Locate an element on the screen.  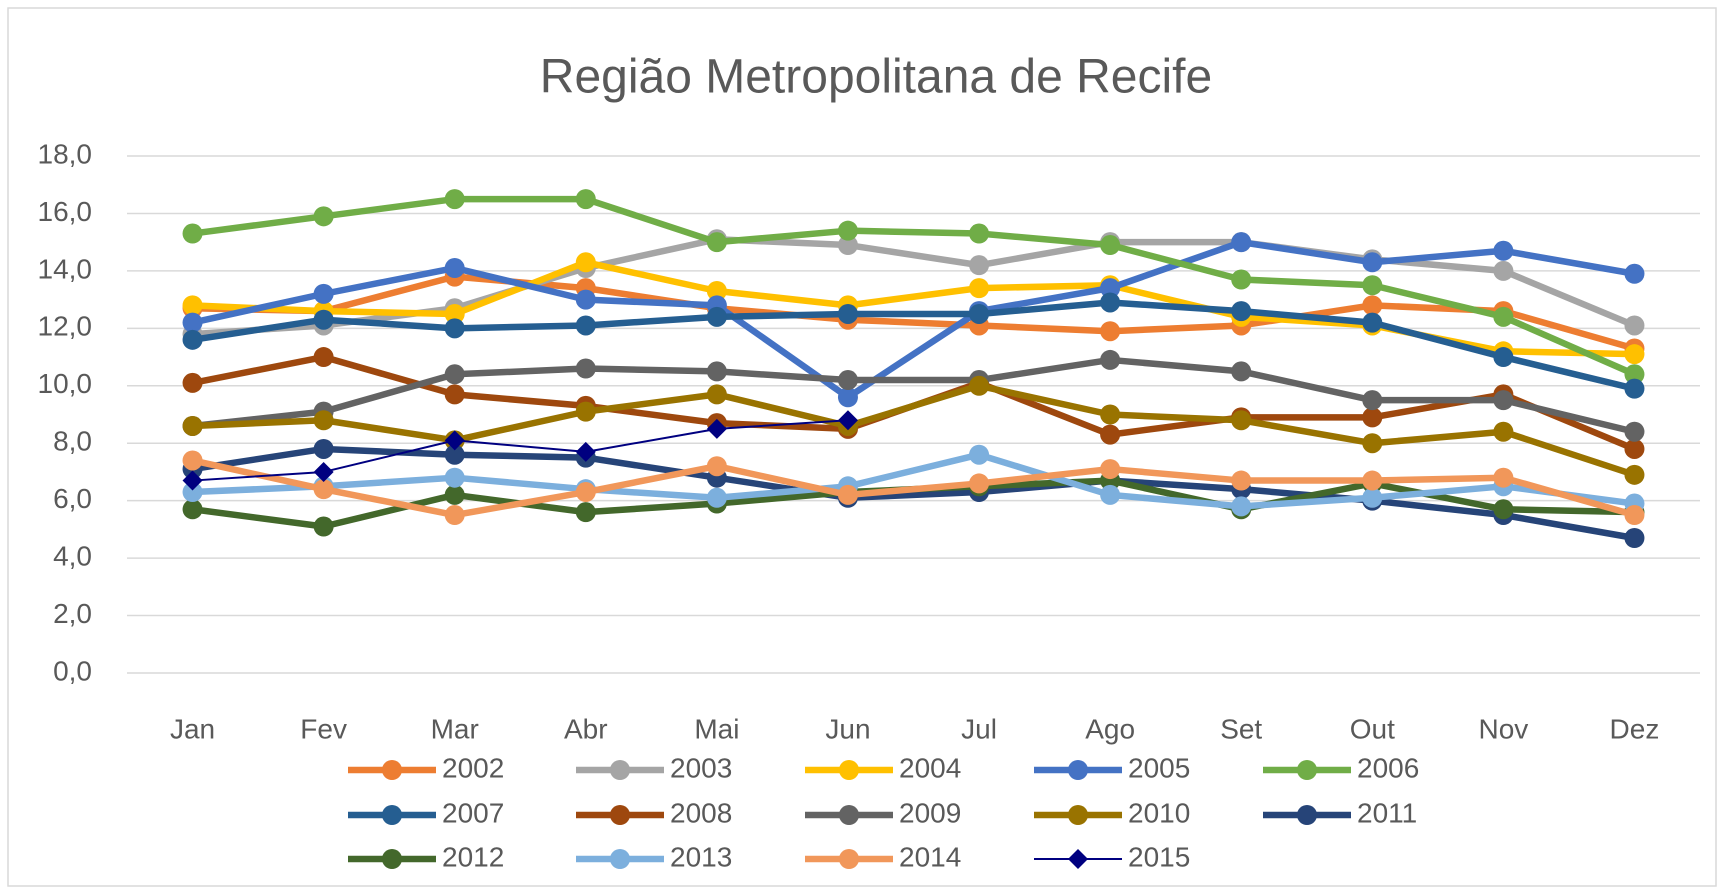
legend-label: 2004 is located at coordinates (930, 767).